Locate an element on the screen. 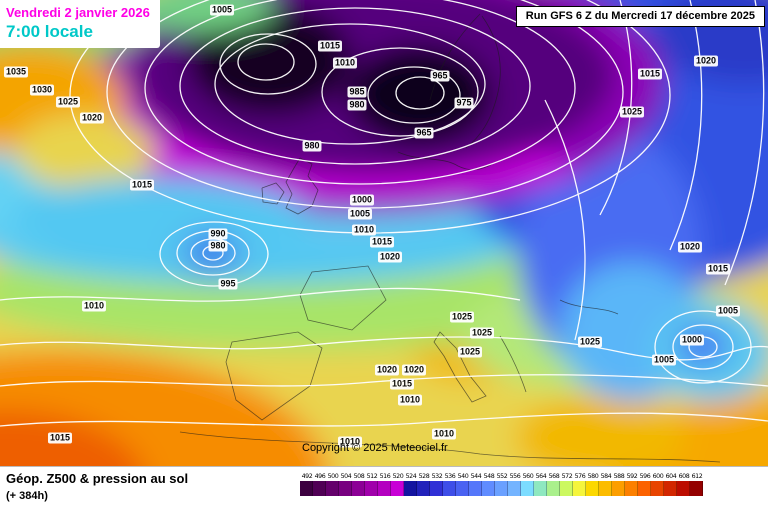 Image resolution: width=768 pixels, height=512 pixels. legend-cell: 588 is located at coordinates (618, 484).